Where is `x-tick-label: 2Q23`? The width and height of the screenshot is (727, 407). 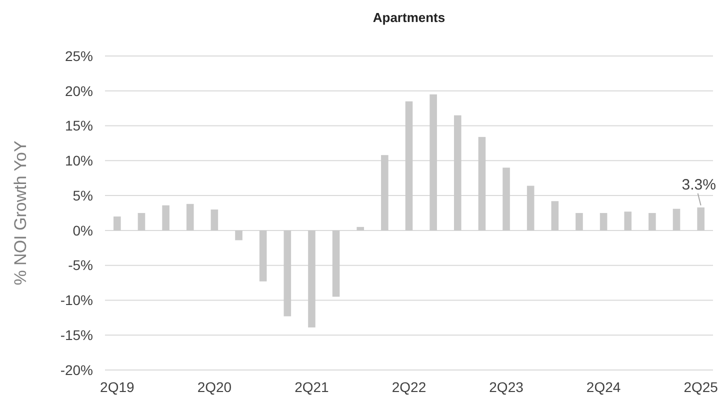 x-tick-label: 2Q23 is located at coordinates (506, 387).